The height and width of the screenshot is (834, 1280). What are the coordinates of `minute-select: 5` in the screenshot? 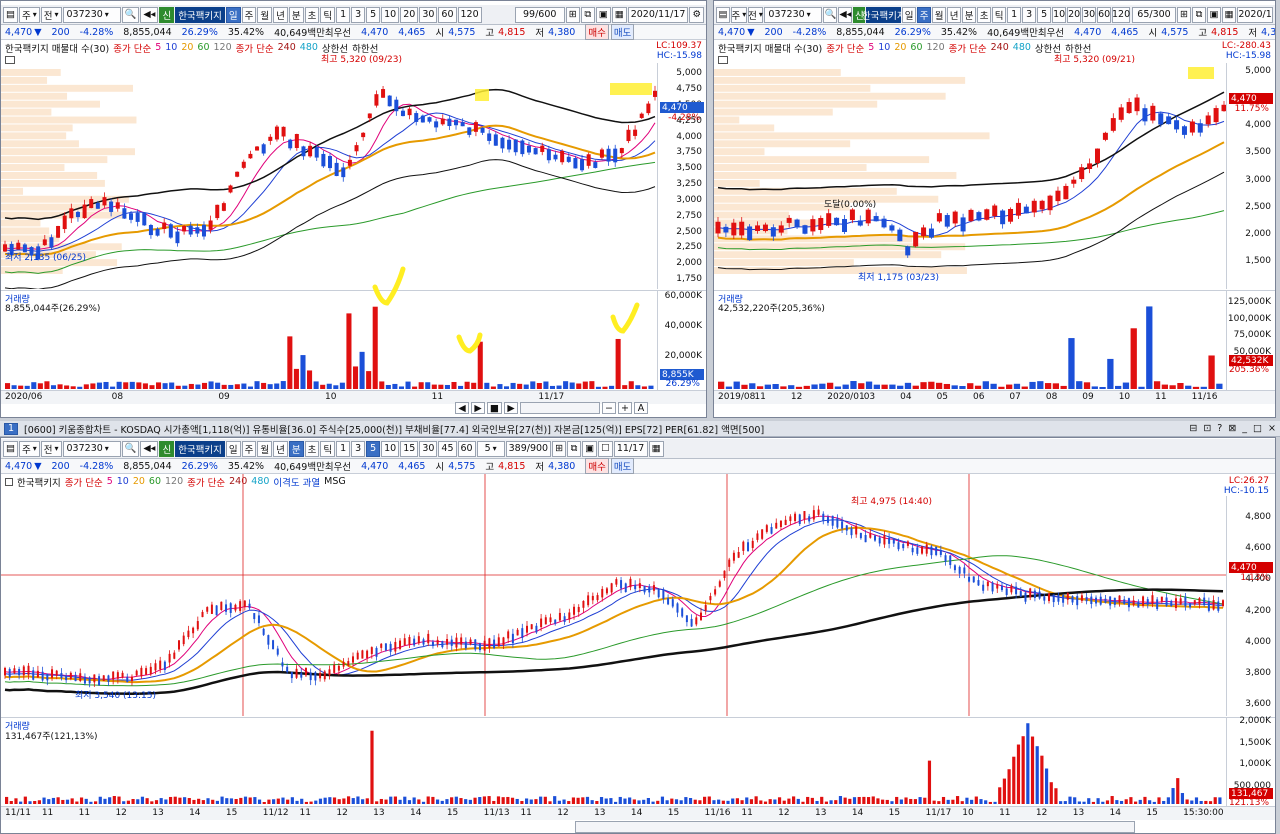 It's located at (490, 448).